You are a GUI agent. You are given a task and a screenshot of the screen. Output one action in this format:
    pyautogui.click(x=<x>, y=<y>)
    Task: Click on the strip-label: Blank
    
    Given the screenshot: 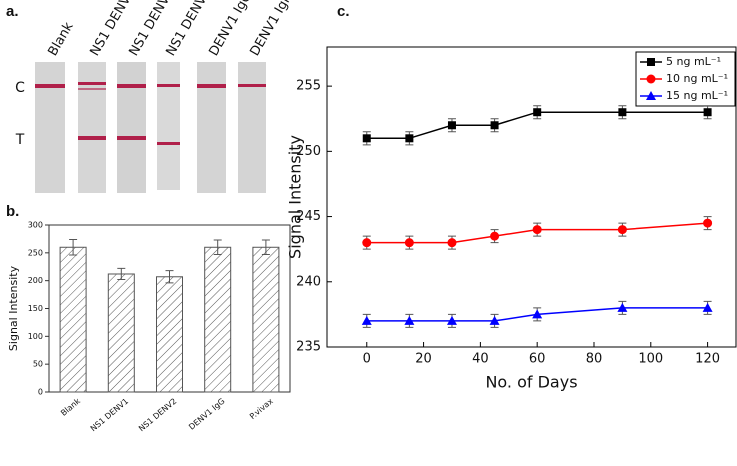 What is the action you would take?
    pyautogui.click(x=61, y=38)
    